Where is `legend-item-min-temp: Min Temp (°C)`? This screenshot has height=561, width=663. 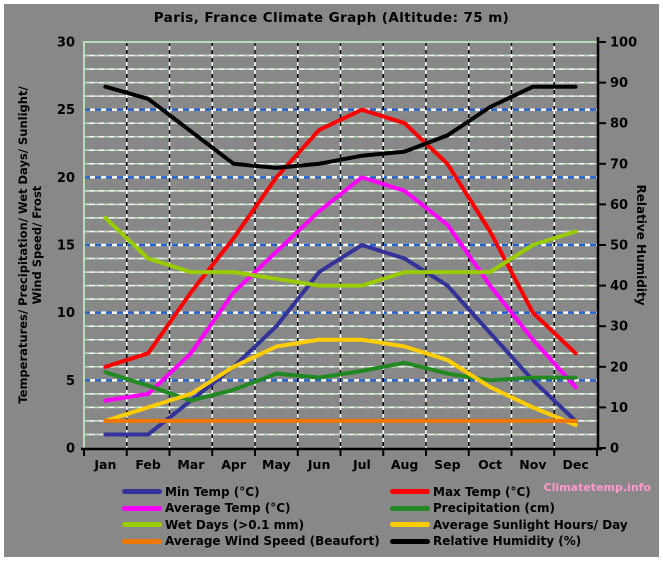 legend-item-min-temp: Min Temp (°C) is located at coordinates (256, 491).